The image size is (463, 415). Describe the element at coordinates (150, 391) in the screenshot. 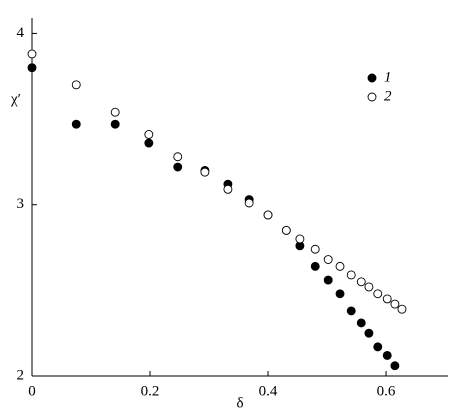

I see `x-tick-label: 0.2` at that location.